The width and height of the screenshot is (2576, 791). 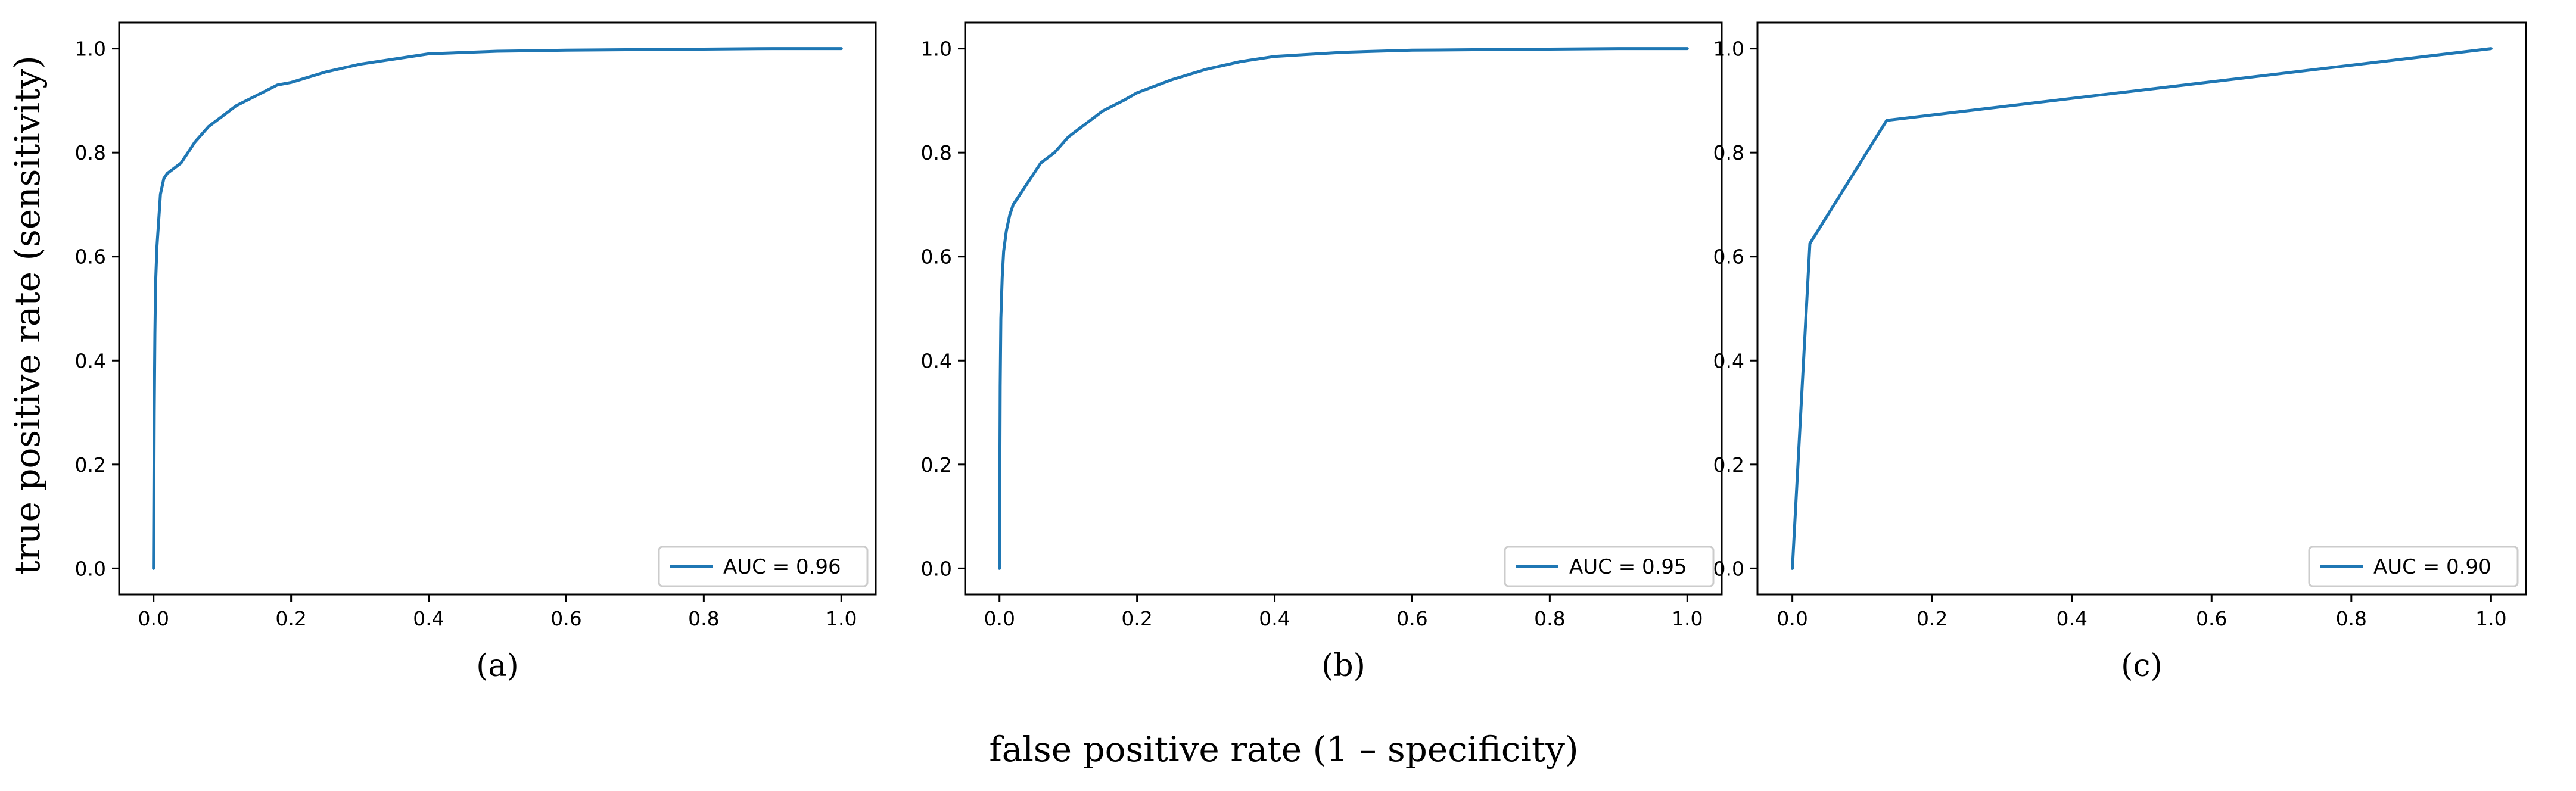 I want to click on legend: AUC = 0.95, so click(x=1609, y=566).